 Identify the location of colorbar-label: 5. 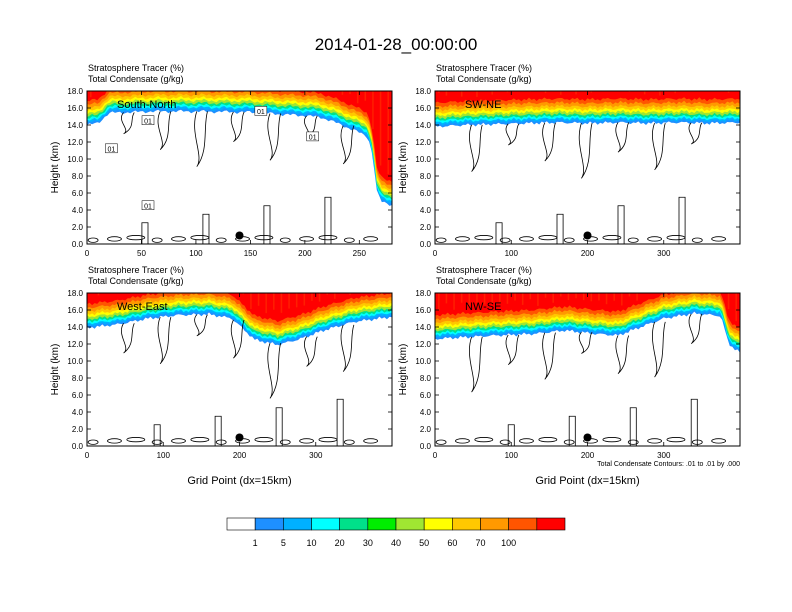
(283, 543).